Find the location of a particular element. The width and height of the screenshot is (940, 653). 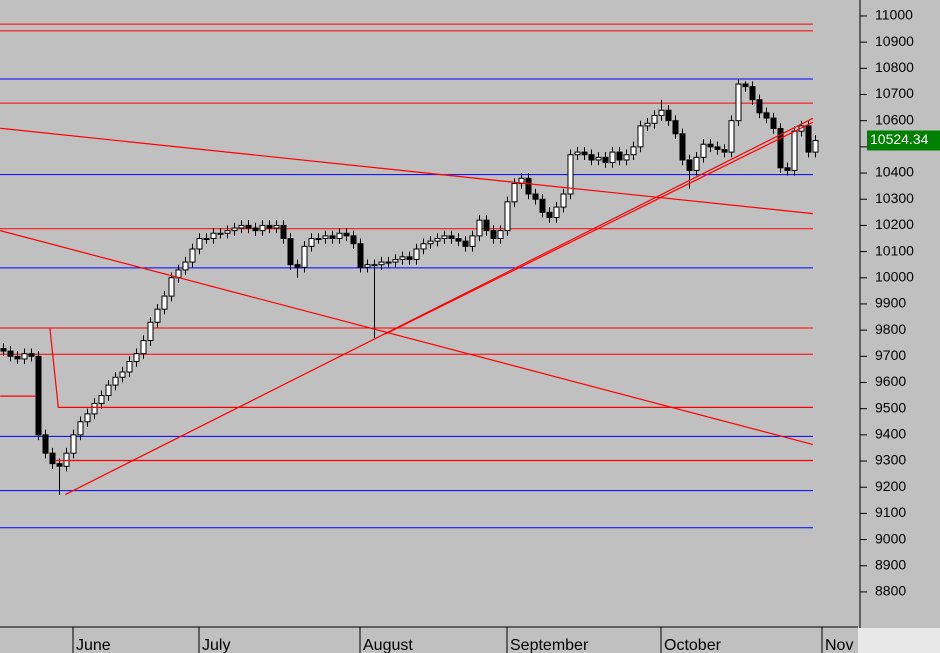

x-tick-label: July is located at coordinates (216, 645).